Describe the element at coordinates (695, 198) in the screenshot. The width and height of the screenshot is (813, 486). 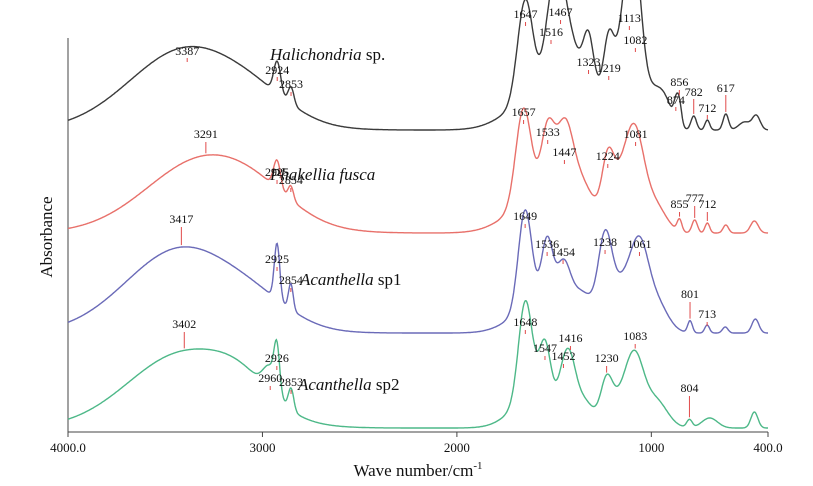
I see `peak-label: 777` at that location.